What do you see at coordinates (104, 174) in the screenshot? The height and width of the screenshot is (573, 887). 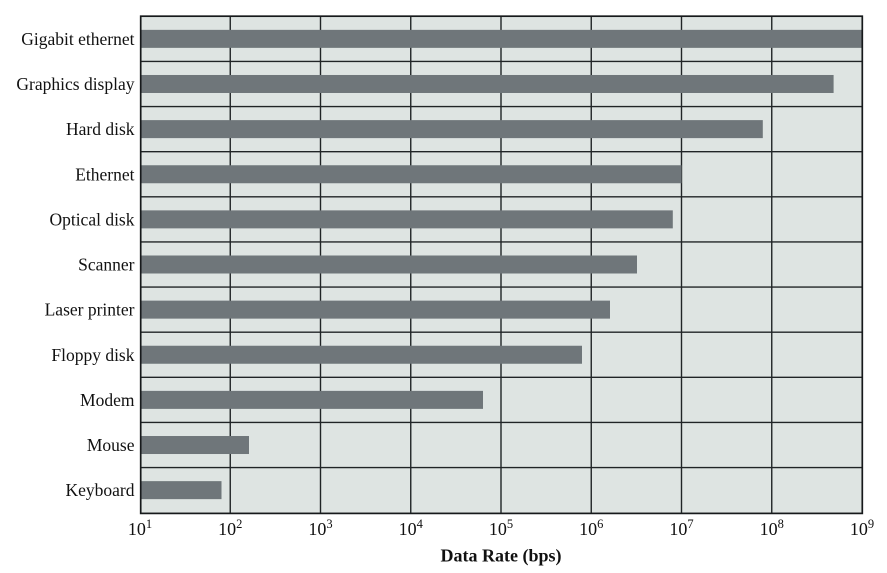 I see `svg-text: Ethernet` at bounding box center [104, 174].